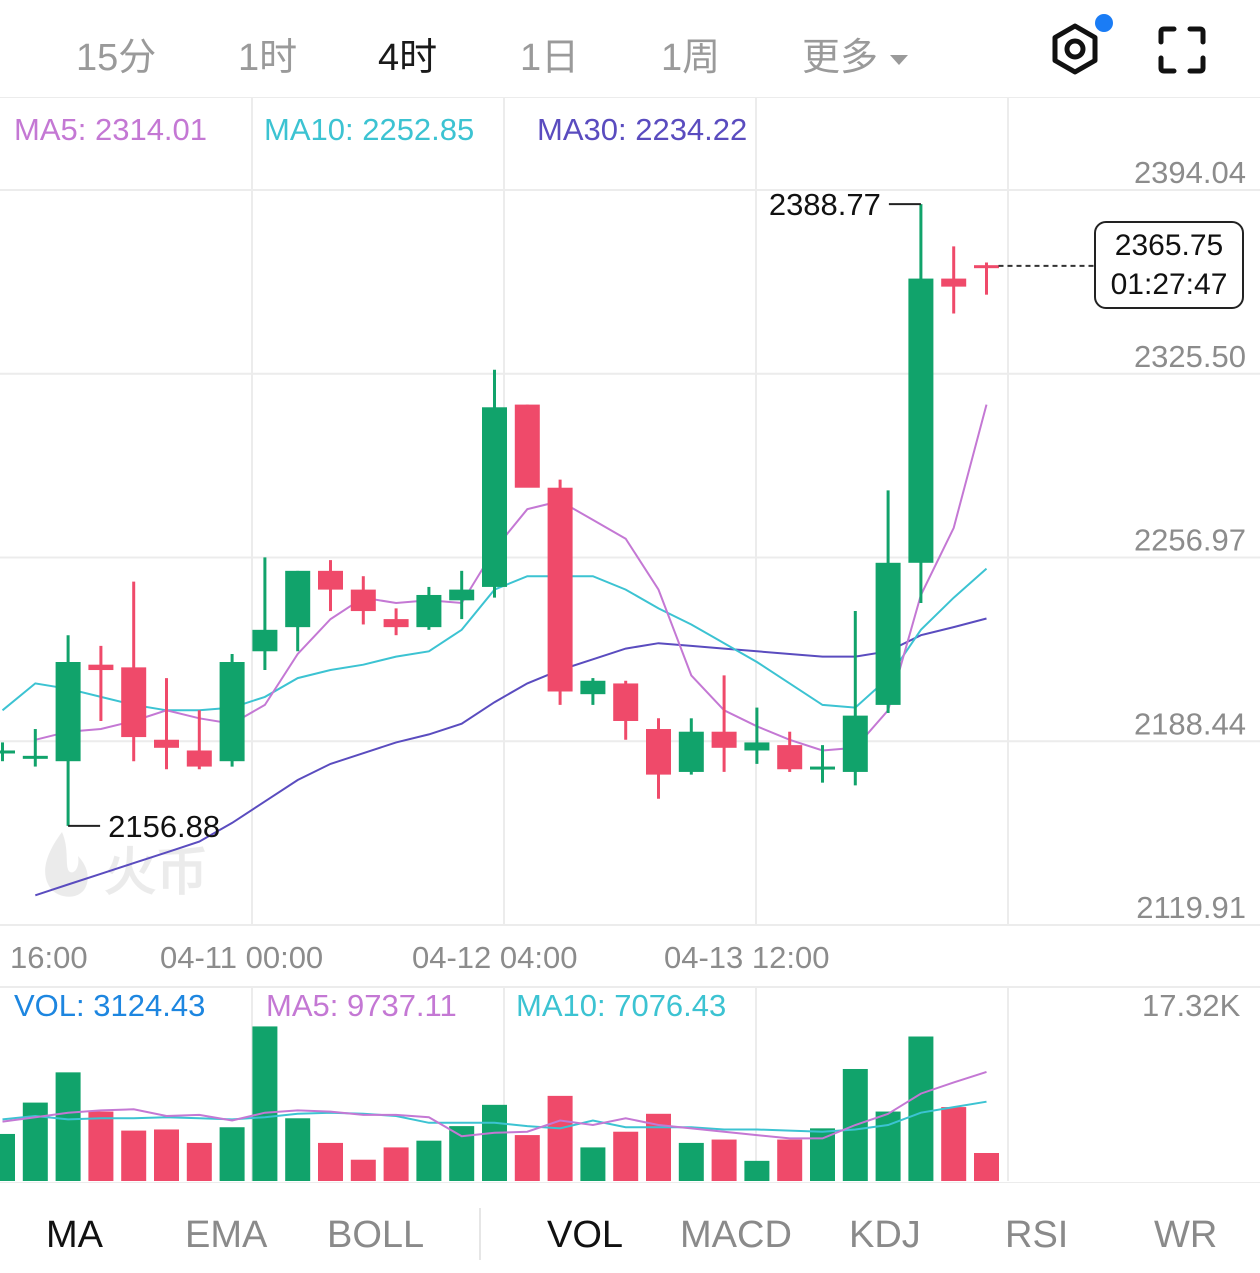 Image resolution: width=1260 pixels, height=1273 pixels. What do you see at coordinates (1191, 907) in the screenshot?
I see `y-tick-label: 2119.91` at bounding box center [1191, 907].